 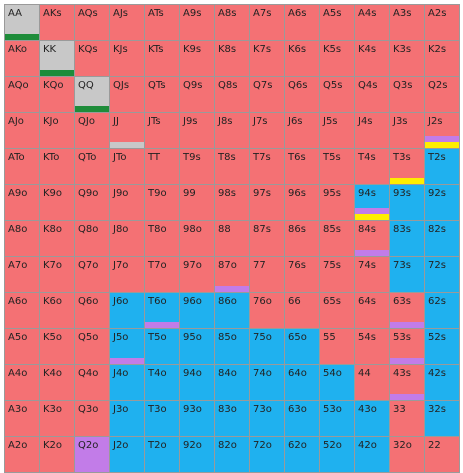 What do you see at coordinates (57, 202) in the screenshot?
I see `hand-cell-K9o: K9o` at bounding box center [57, 202].